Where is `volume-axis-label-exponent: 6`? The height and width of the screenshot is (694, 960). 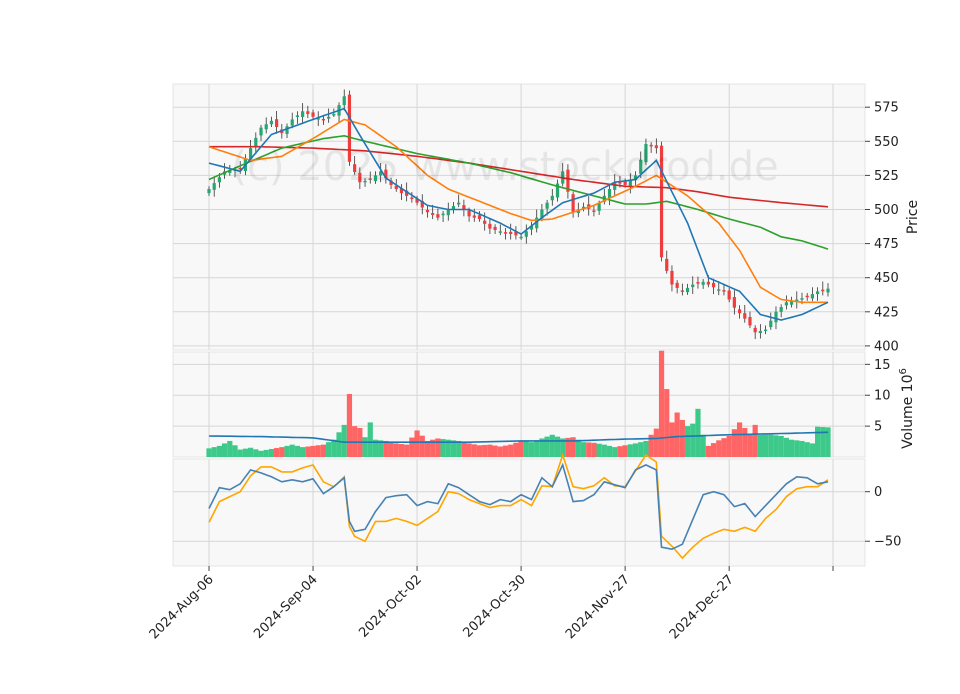 volume-axis-label-exponent: 6 is located at coordinates (903, 371).